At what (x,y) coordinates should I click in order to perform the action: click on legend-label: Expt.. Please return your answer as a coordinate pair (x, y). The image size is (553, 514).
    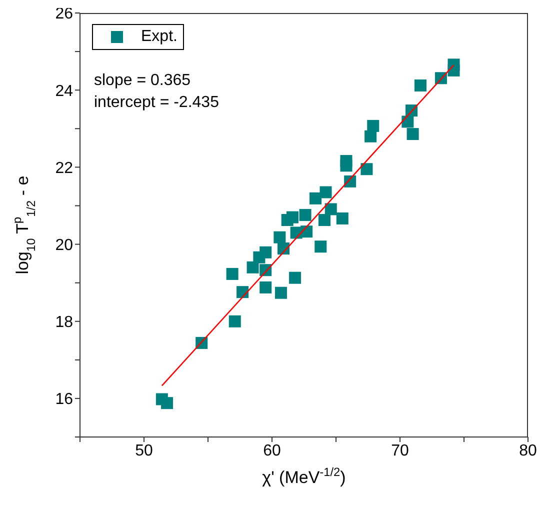
    Looking at the image, I should click on (159, 37).